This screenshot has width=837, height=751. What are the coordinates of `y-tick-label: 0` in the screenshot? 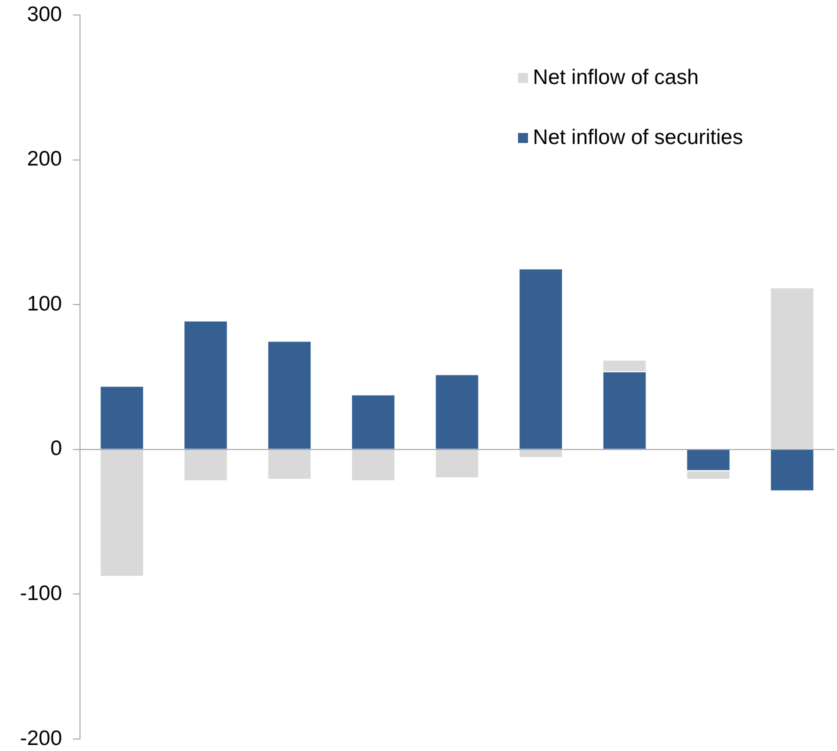 It's located at (56, 448).